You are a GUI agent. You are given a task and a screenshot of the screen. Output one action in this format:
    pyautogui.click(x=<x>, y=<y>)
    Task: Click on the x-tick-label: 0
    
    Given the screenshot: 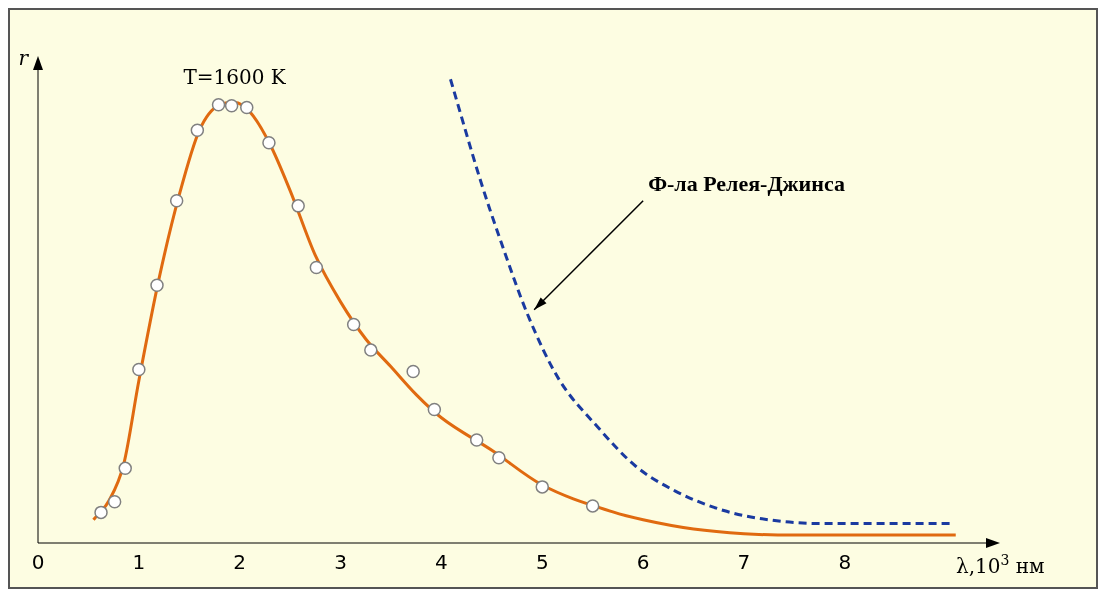 What is the action you would take?
    pyautogui.click(x=38, y=562)
    